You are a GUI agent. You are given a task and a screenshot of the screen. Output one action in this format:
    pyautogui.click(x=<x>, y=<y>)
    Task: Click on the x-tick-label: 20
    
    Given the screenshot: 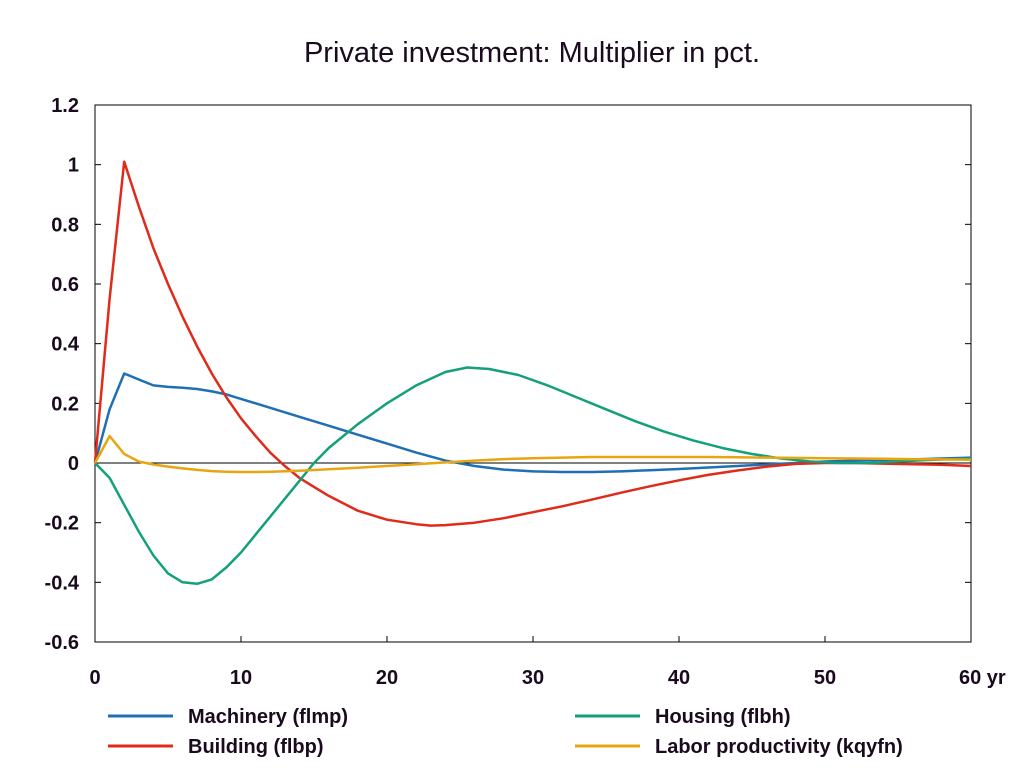 What is the action you would take?
    pyautogui.click(x=387, y=678)
    